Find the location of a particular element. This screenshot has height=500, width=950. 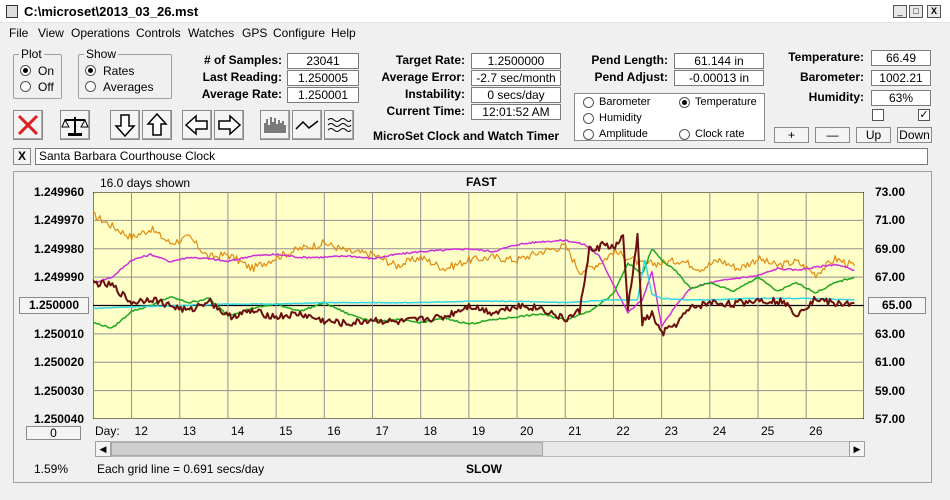

target-rate-field: 1.2500000 is located at coordinates (516, 61).